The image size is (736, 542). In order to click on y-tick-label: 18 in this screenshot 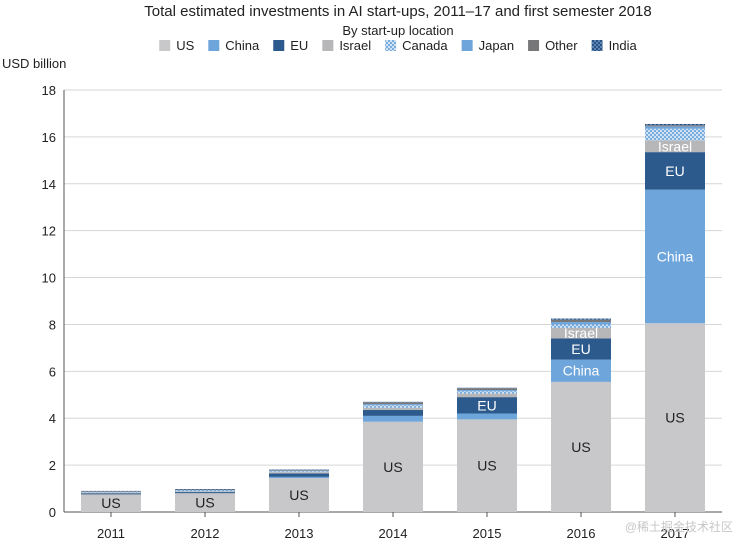, I will do `click(49, 90)`.